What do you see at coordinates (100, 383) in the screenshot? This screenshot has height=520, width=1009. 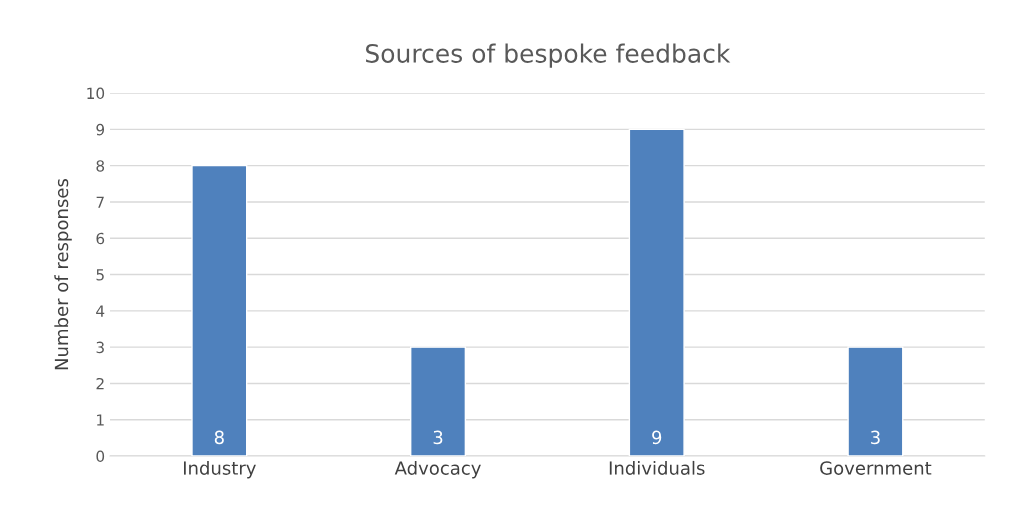 I see `y-tick-label: 2` at bounding box center [100, 383].